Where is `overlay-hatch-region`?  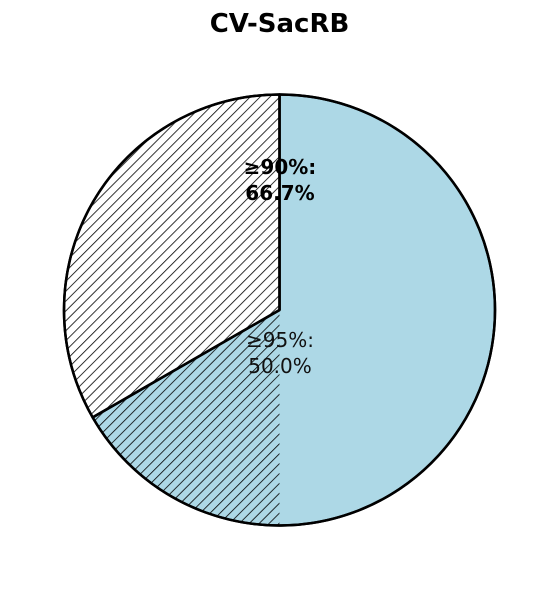
overlay-hatch-region is located at coordinates (186, 418).